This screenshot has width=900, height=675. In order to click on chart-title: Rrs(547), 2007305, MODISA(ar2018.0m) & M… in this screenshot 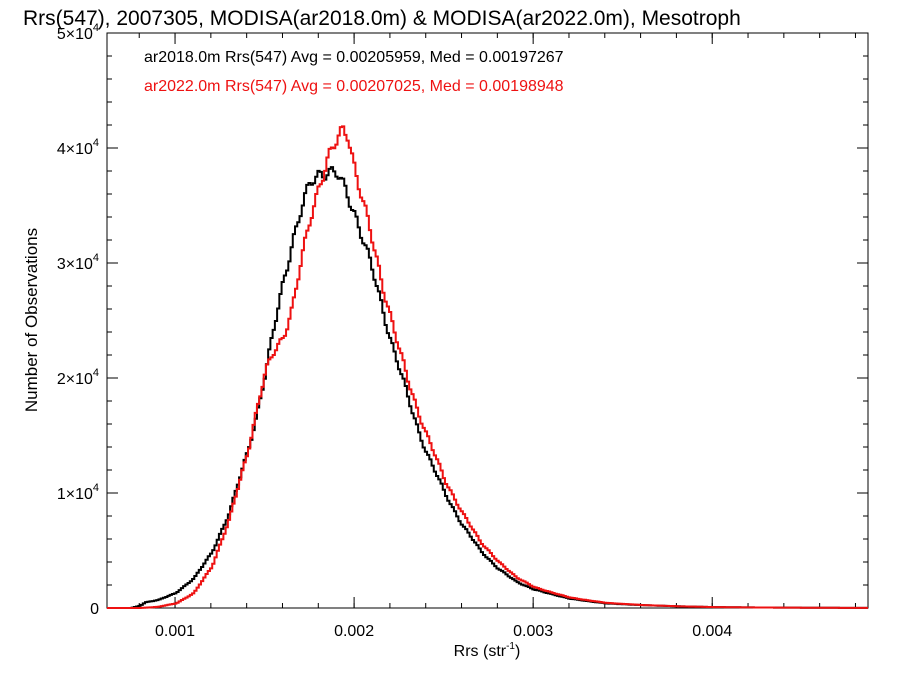, I will do `click(382, 18)`.